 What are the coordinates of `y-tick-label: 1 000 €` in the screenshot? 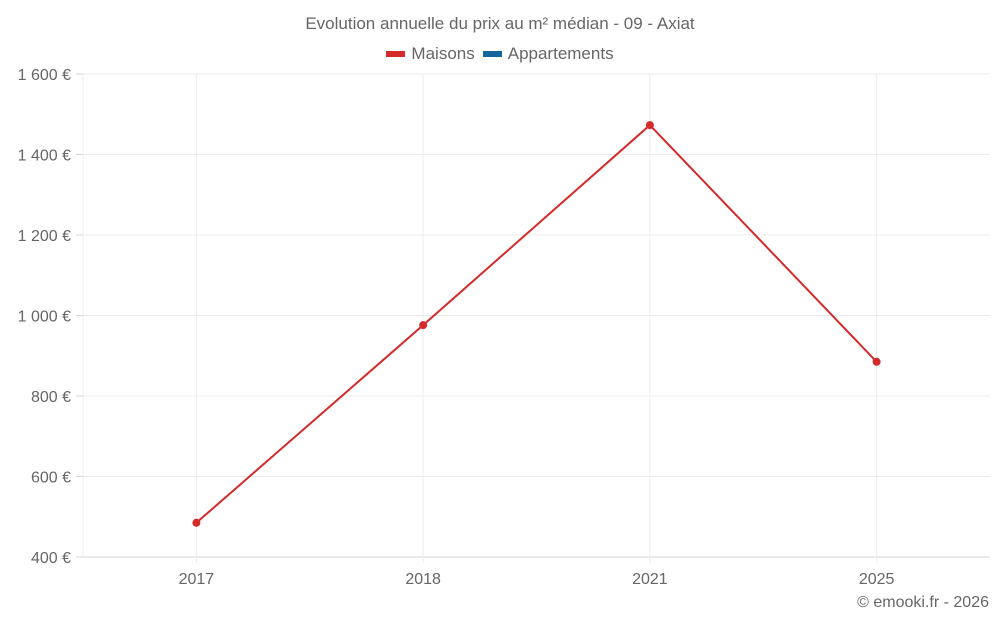 It's located at (44, 317).